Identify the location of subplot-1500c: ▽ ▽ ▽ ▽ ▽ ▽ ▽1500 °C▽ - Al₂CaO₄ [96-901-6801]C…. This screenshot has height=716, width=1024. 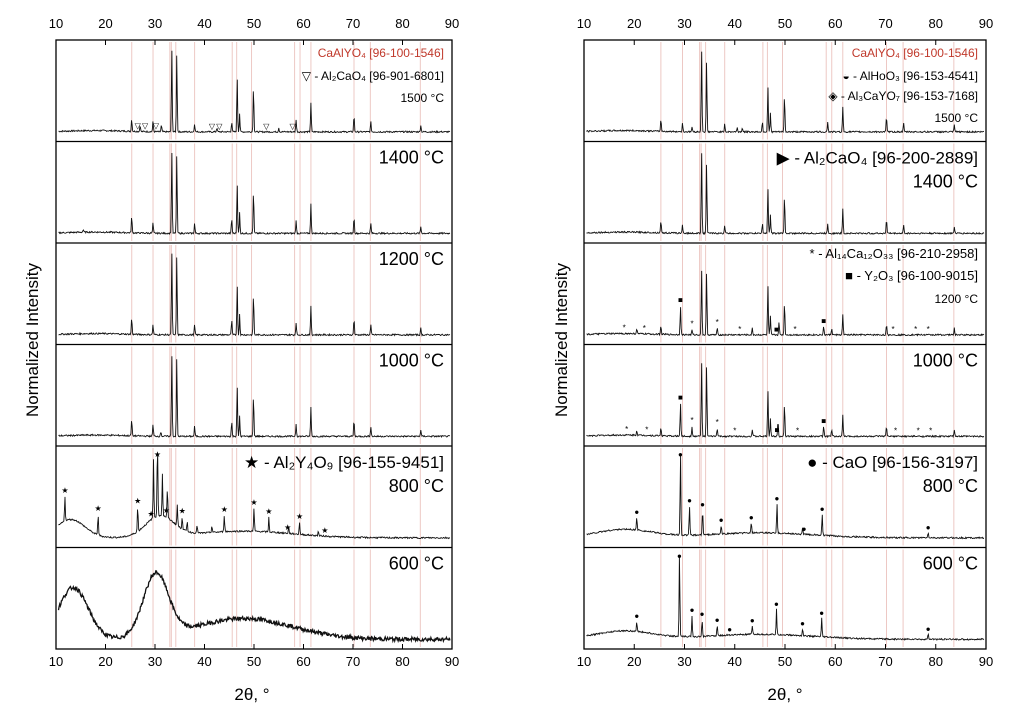
(254, 91).